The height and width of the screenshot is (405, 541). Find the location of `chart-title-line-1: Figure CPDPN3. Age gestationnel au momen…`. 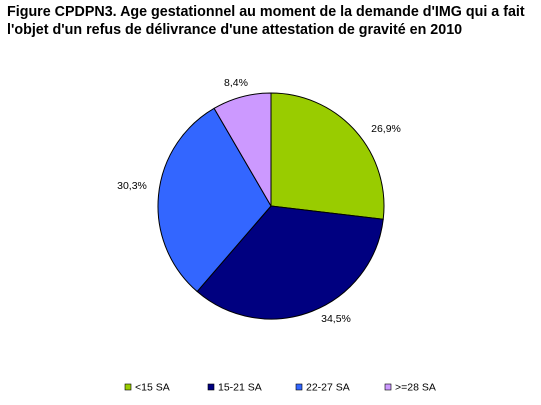

chart-title-line-1: Figure CPDPN3. Age gestationnel au momen… is located at coordinates (266, 12).